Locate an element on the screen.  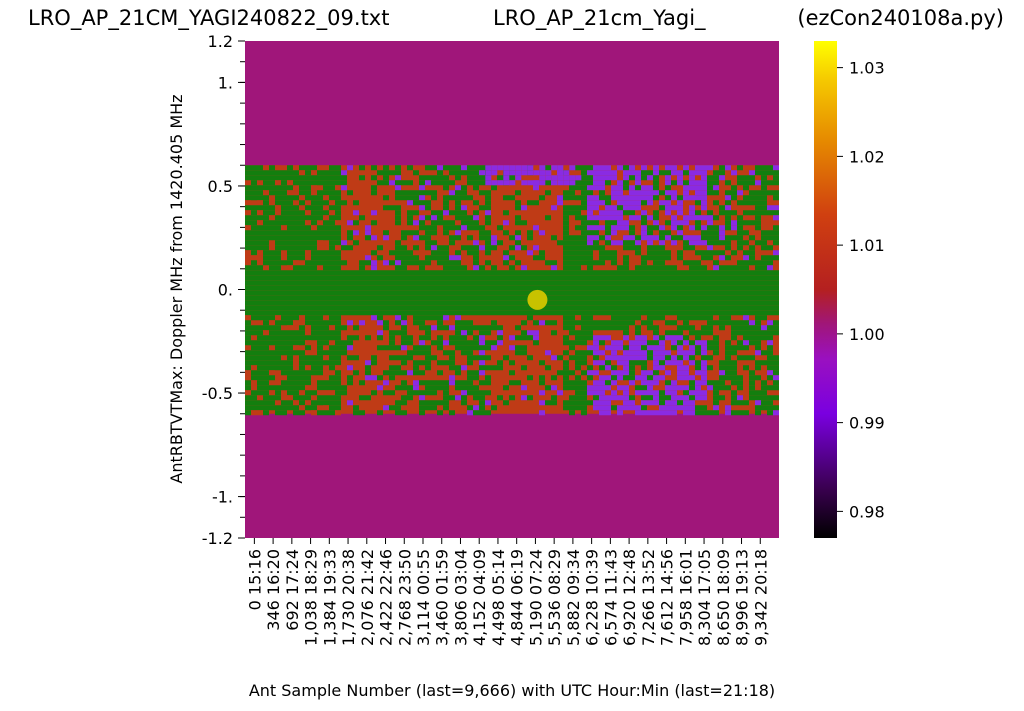
file-title: LRO_AP_21CM_YAGI240822_09.txt is located at coordinates (209, 18).